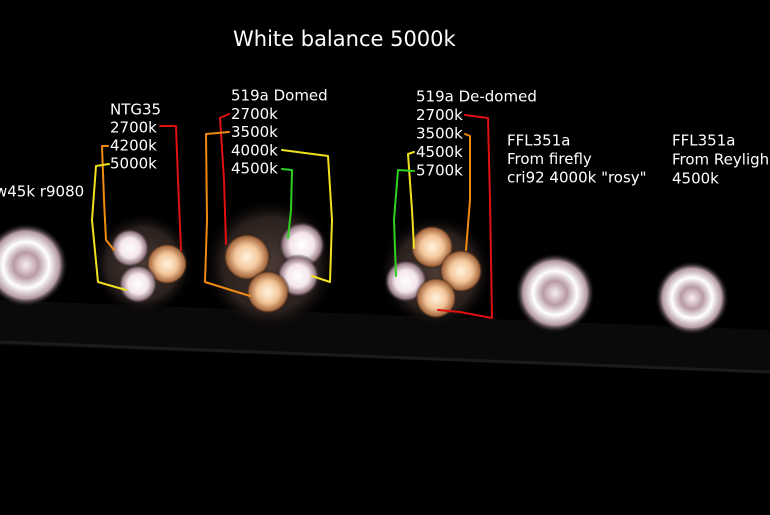 The width and height of the screenshot is (770, 515). What do you see at coordinates (133, 146) in the screenshot?
I see `label: 4200k` at bounding box center [133, 146].